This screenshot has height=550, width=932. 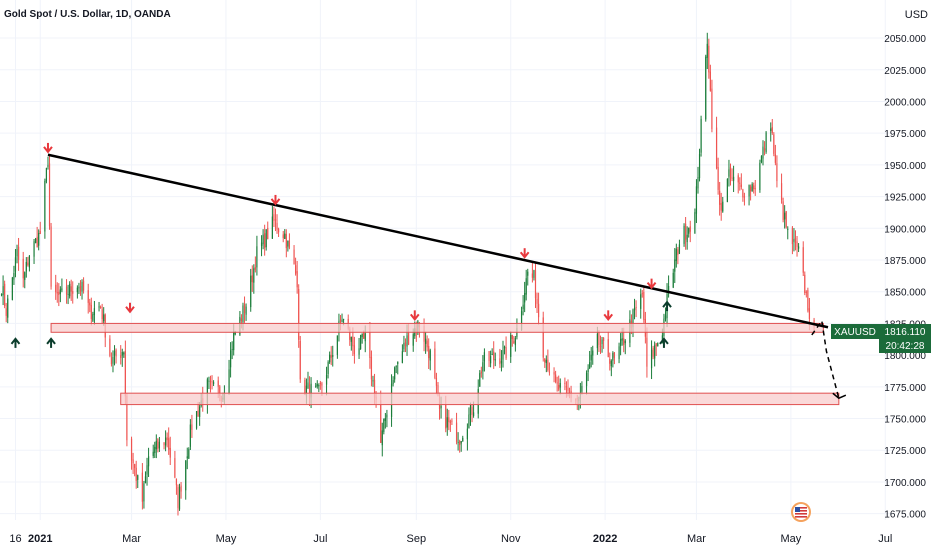 I want to click on x-tick-label: Sep, so click(x=417, y=539).